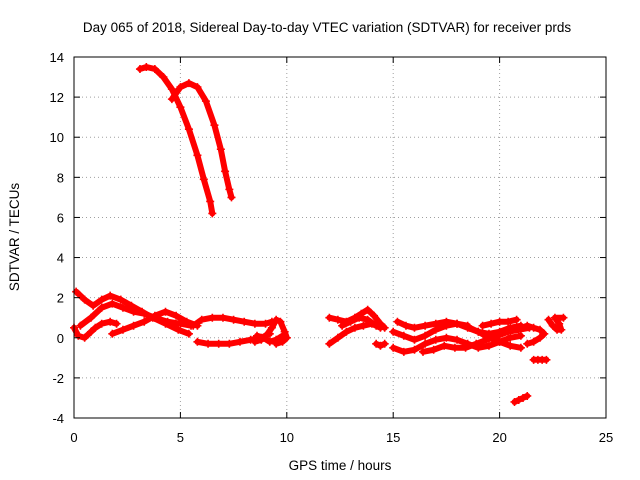 This screenshot has height=480, width=640. What do you see at coordinates (499, 437) in the screenshot?
I see `x-tick-label: 20` at bounding box center [499, 437].